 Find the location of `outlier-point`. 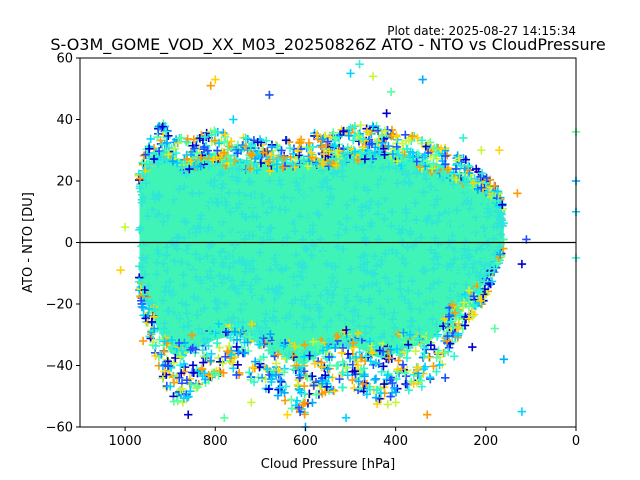

outlier-point is located at coordinates (188, 414).